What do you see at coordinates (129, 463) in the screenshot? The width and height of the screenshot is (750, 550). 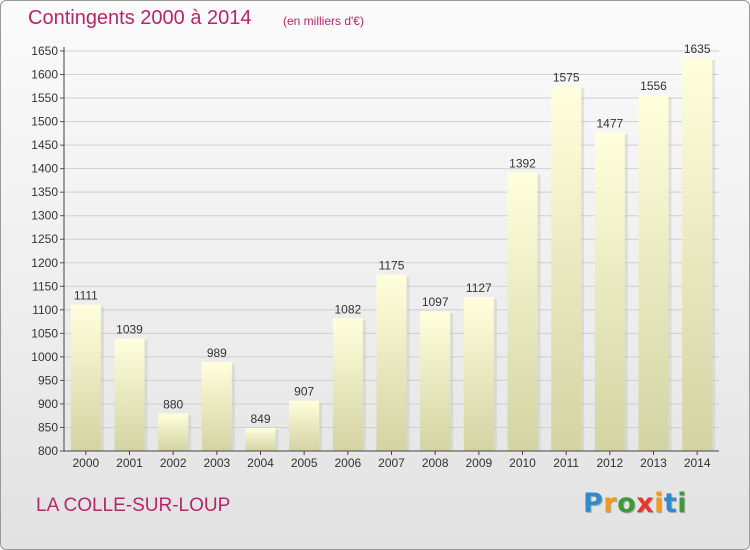 I see `x-tick-label: 2001` at bounding box center [129, 463].